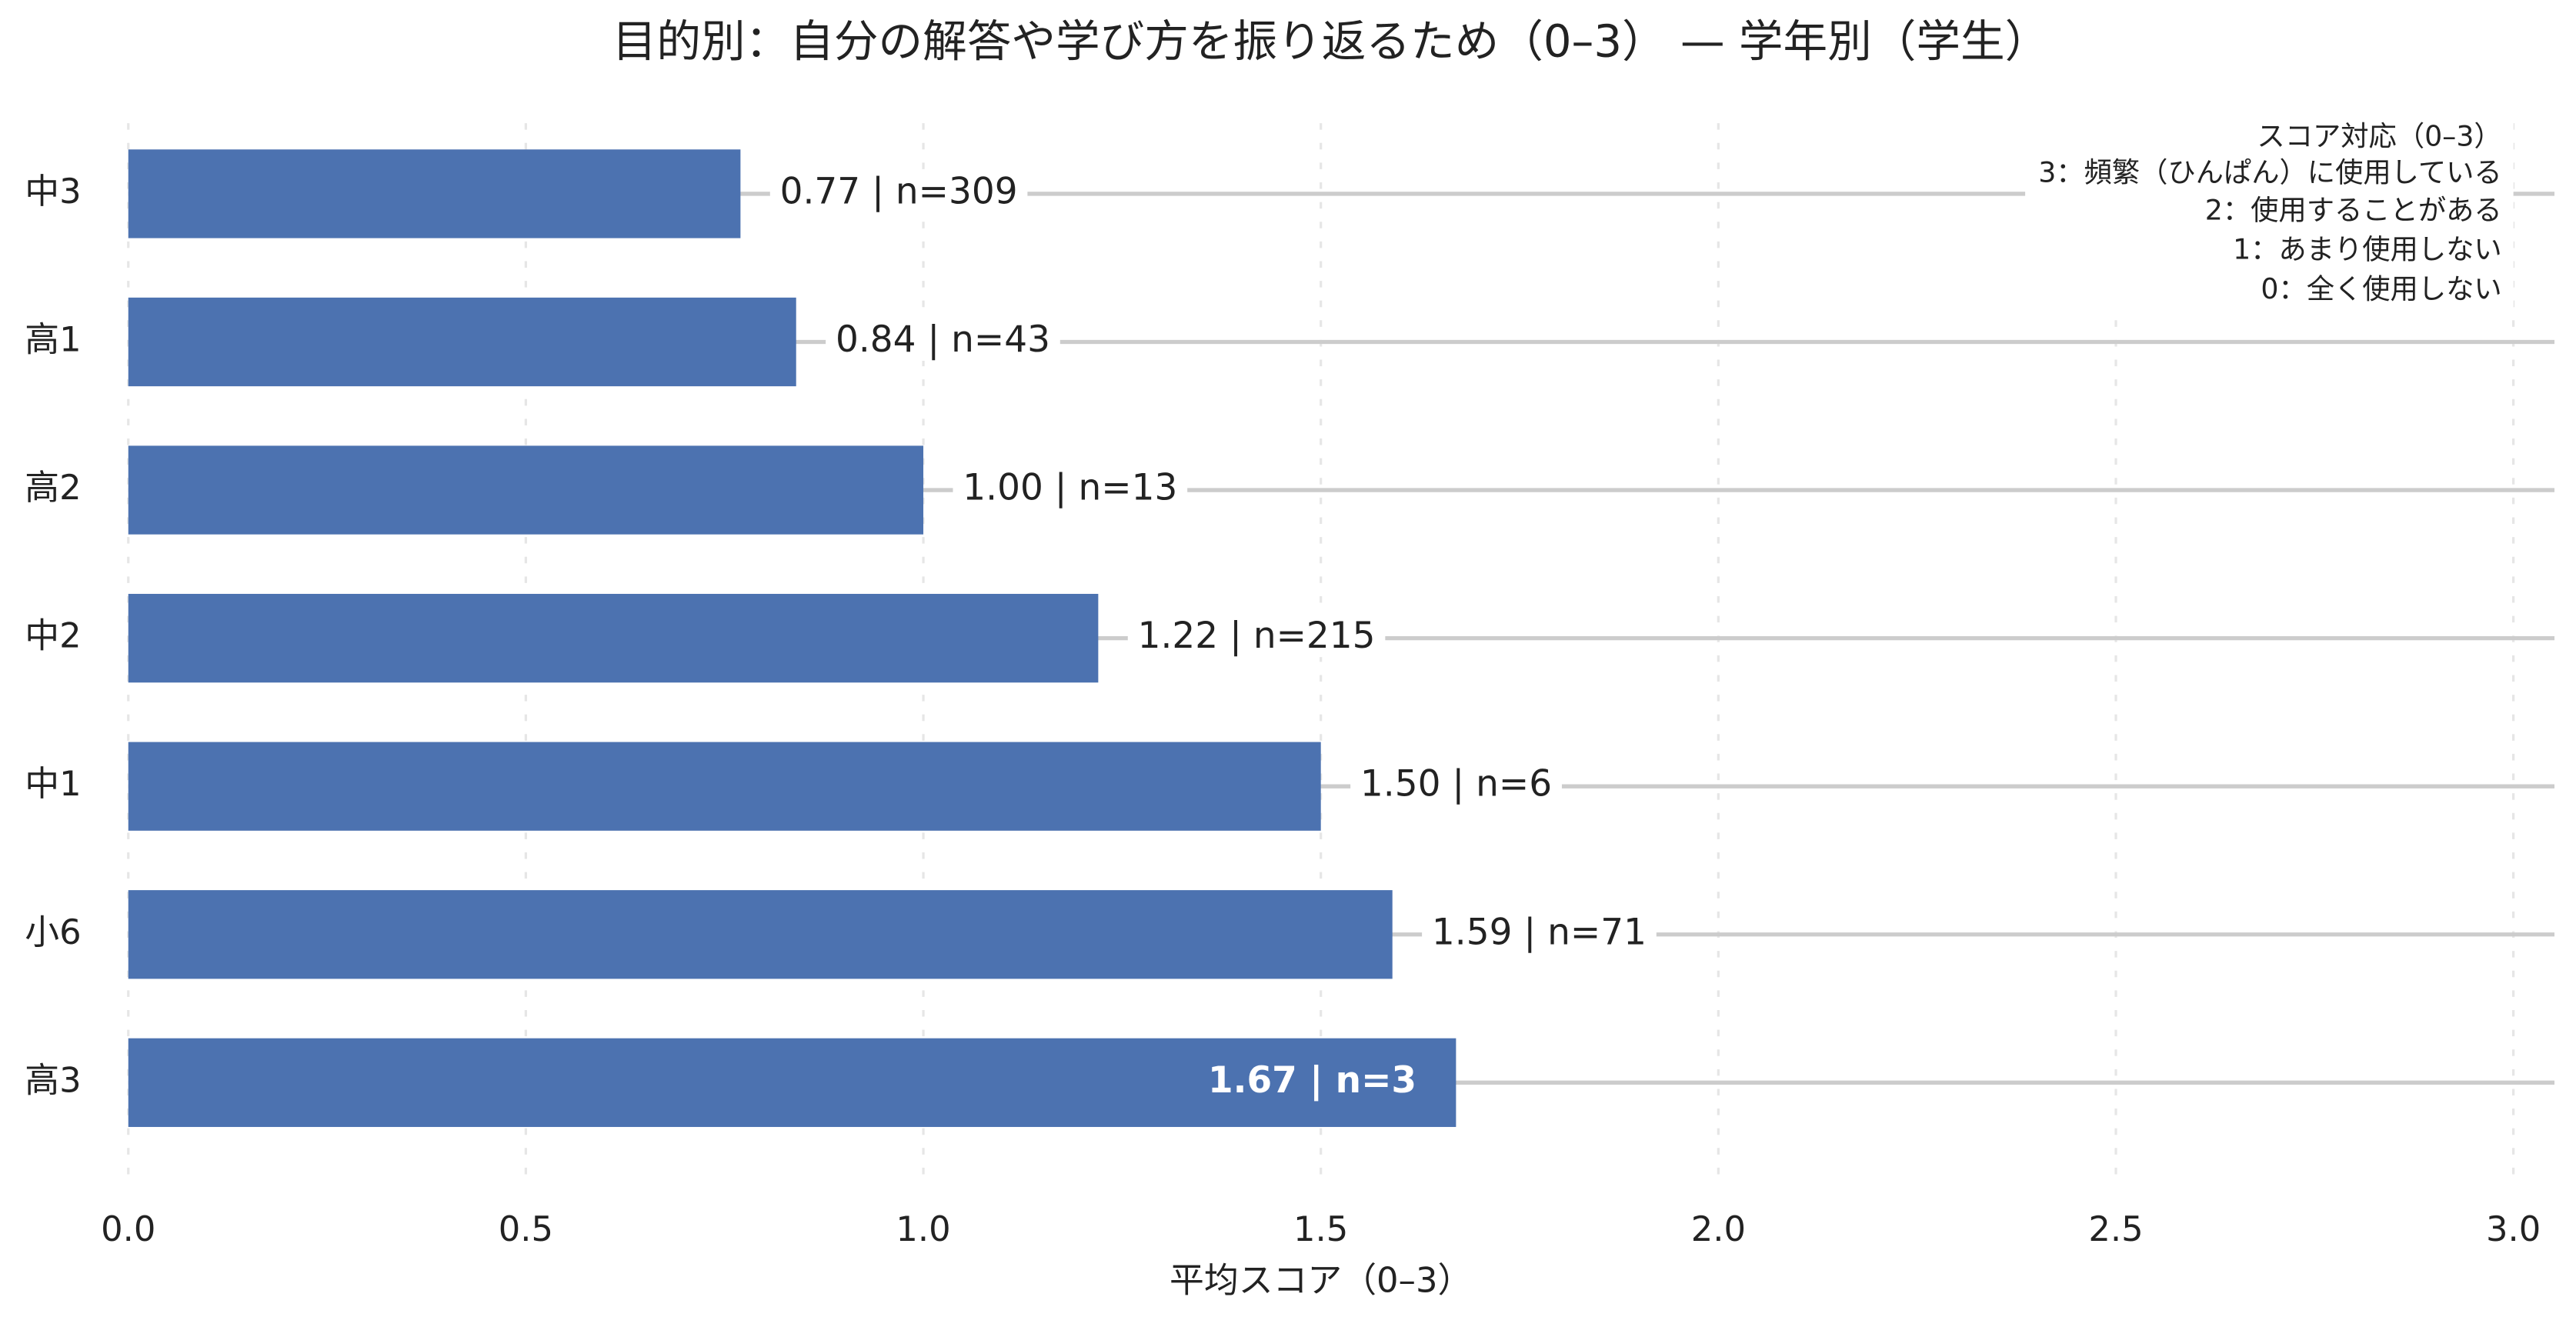  I want to click on value-label: 1.22 | n=215, so click(1257, 636).